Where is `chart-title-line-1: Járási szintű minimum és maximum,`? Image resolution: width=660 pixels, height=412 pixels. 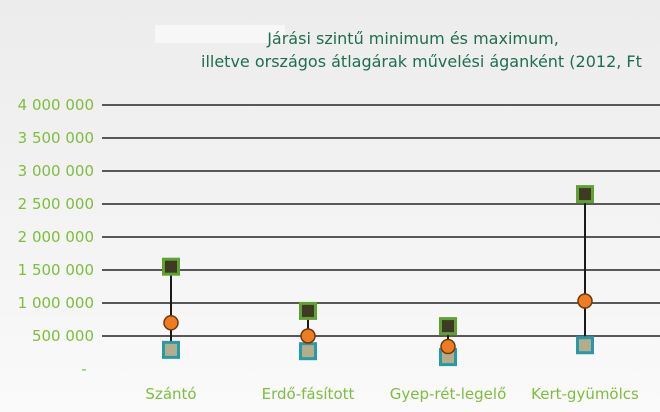
chart-title-line-1: Járási szintű minimum és maximum, is located at coordinates (412, 38).